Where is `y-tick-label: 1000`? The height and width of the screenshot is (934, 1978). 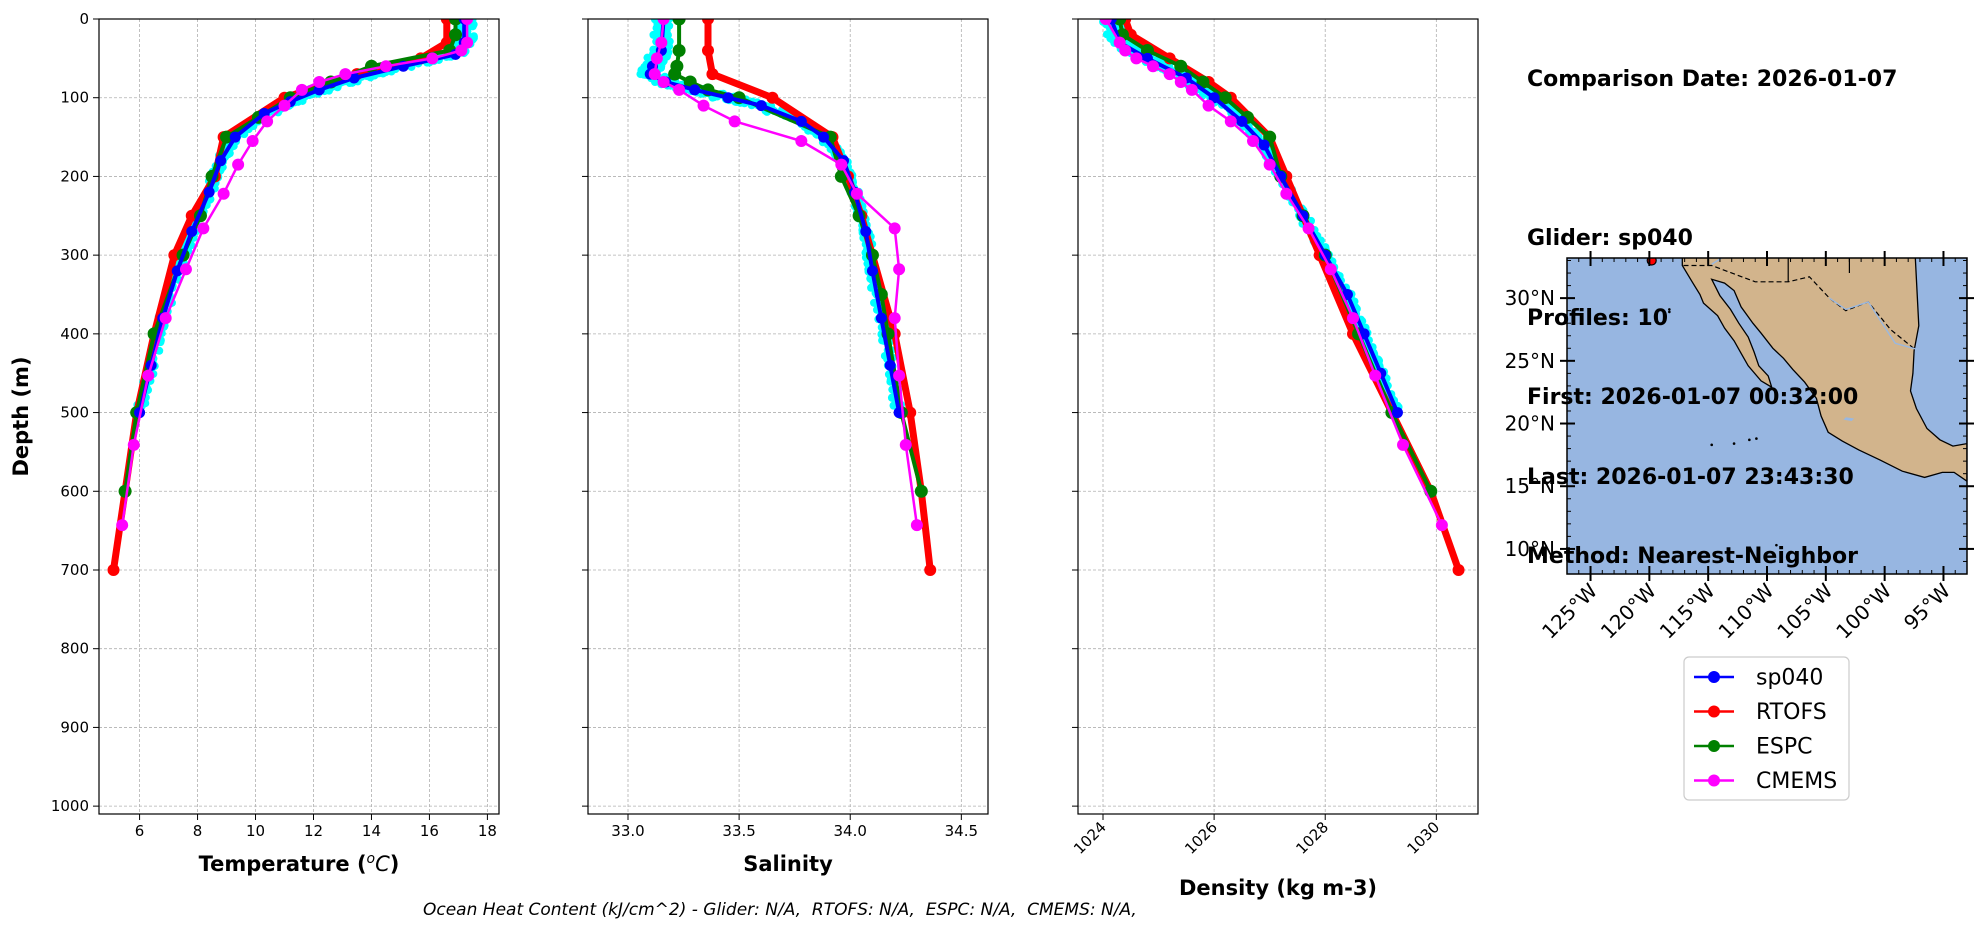
y-tick-label: 1000 is located at coordinates (70, 806).